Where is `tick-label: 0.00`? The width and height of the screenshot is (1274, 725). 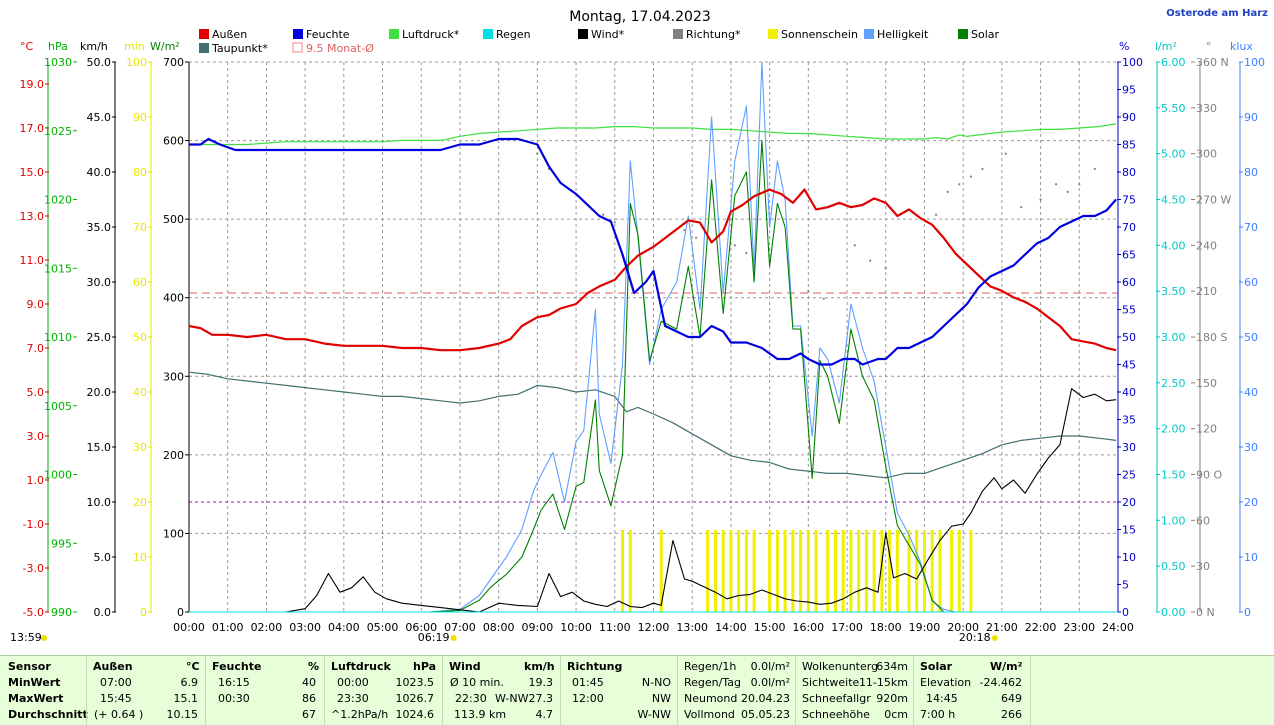 tick-label: 0.00 is located at coordinates (1173, 612).